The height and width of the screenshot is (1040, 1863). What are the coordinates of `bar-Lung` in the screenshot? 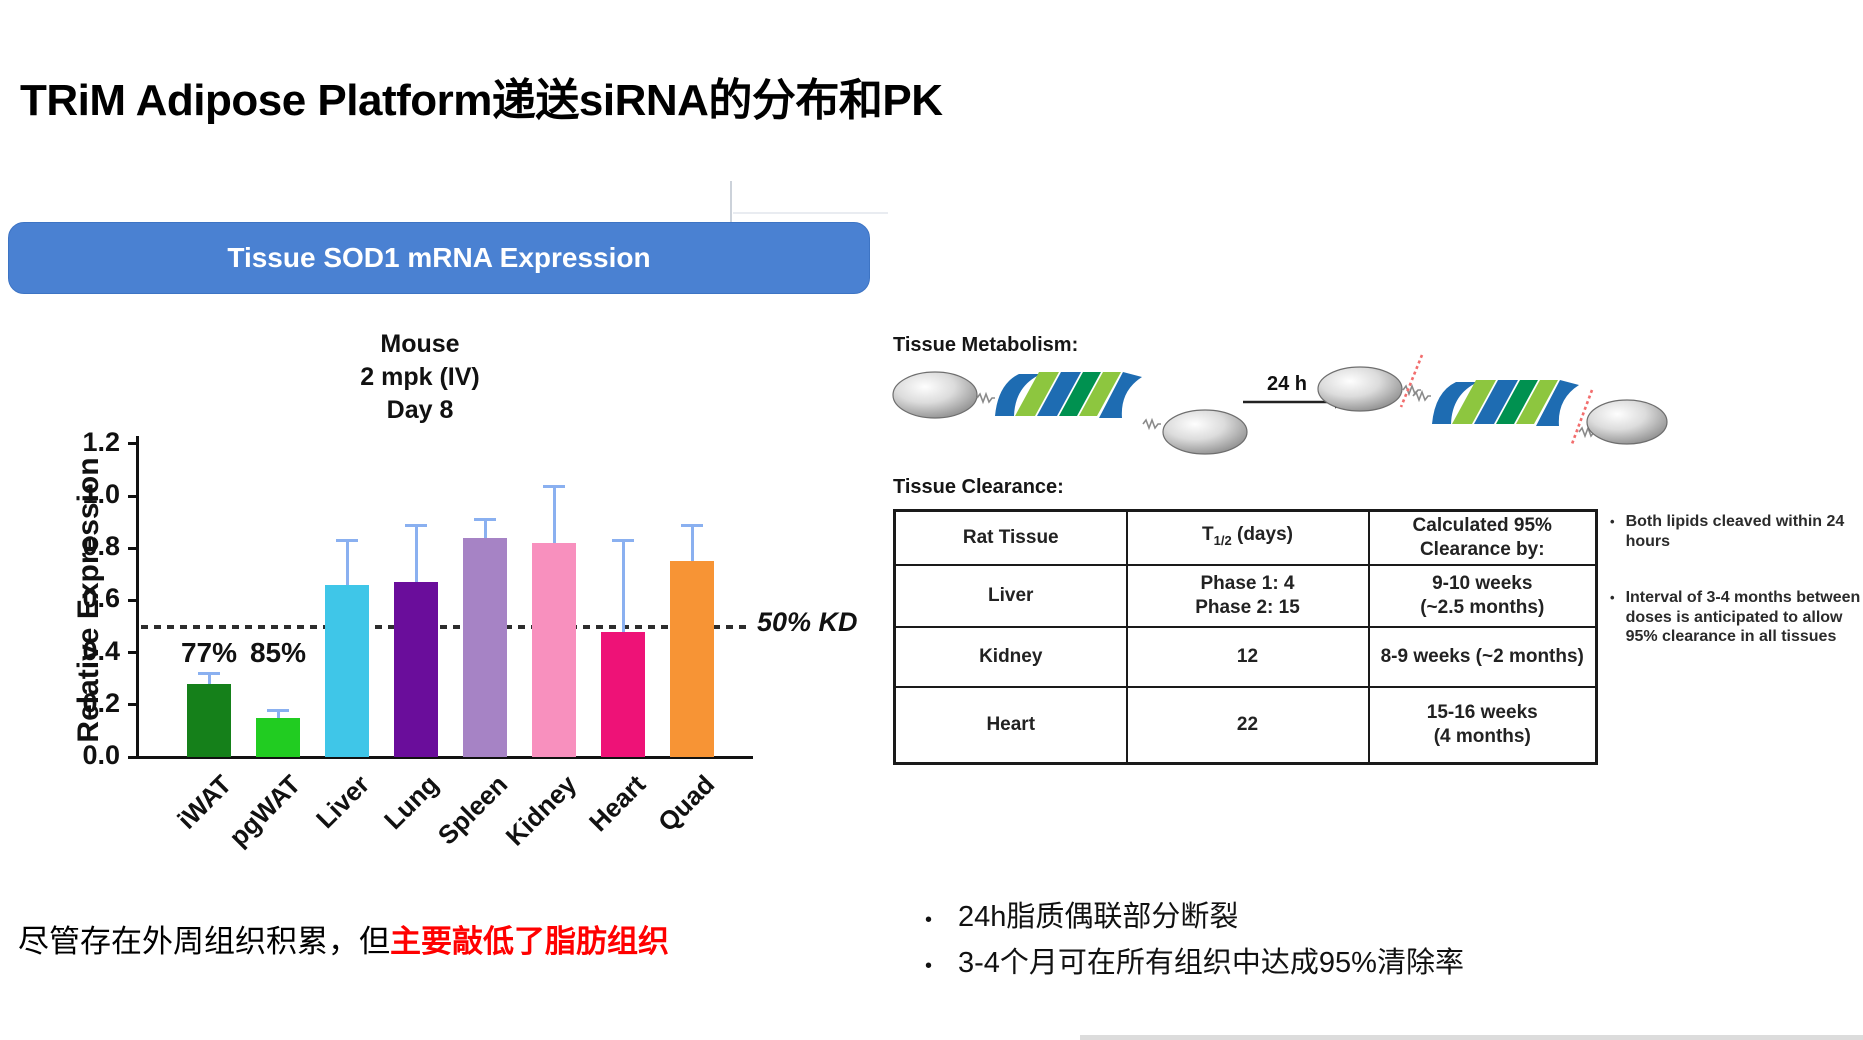 It's located at (416, 669).